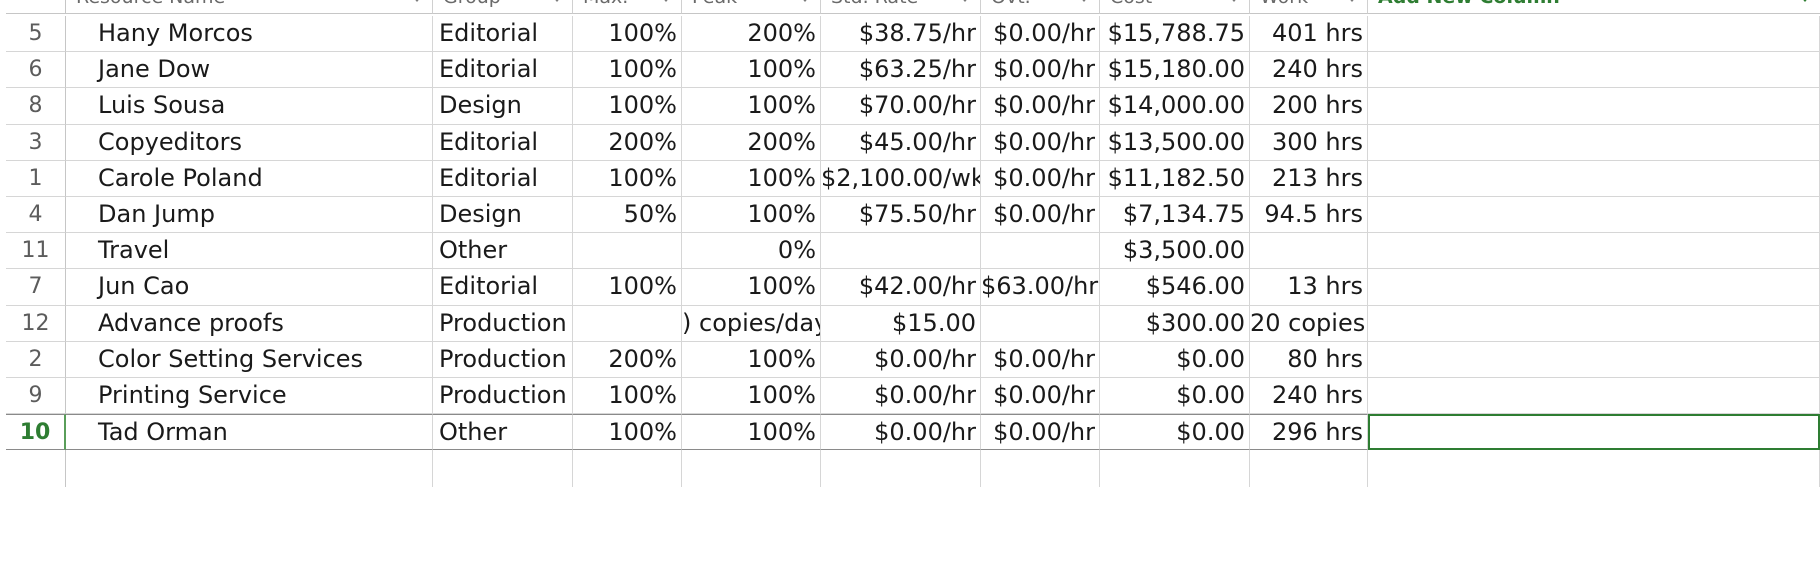 The height and width of the screenshot is (564, 1820). What do you see at coordinates (751, 323) in the screenshot?
I see `cell-peak: ) copies/day` at bounding box center [751, 323].